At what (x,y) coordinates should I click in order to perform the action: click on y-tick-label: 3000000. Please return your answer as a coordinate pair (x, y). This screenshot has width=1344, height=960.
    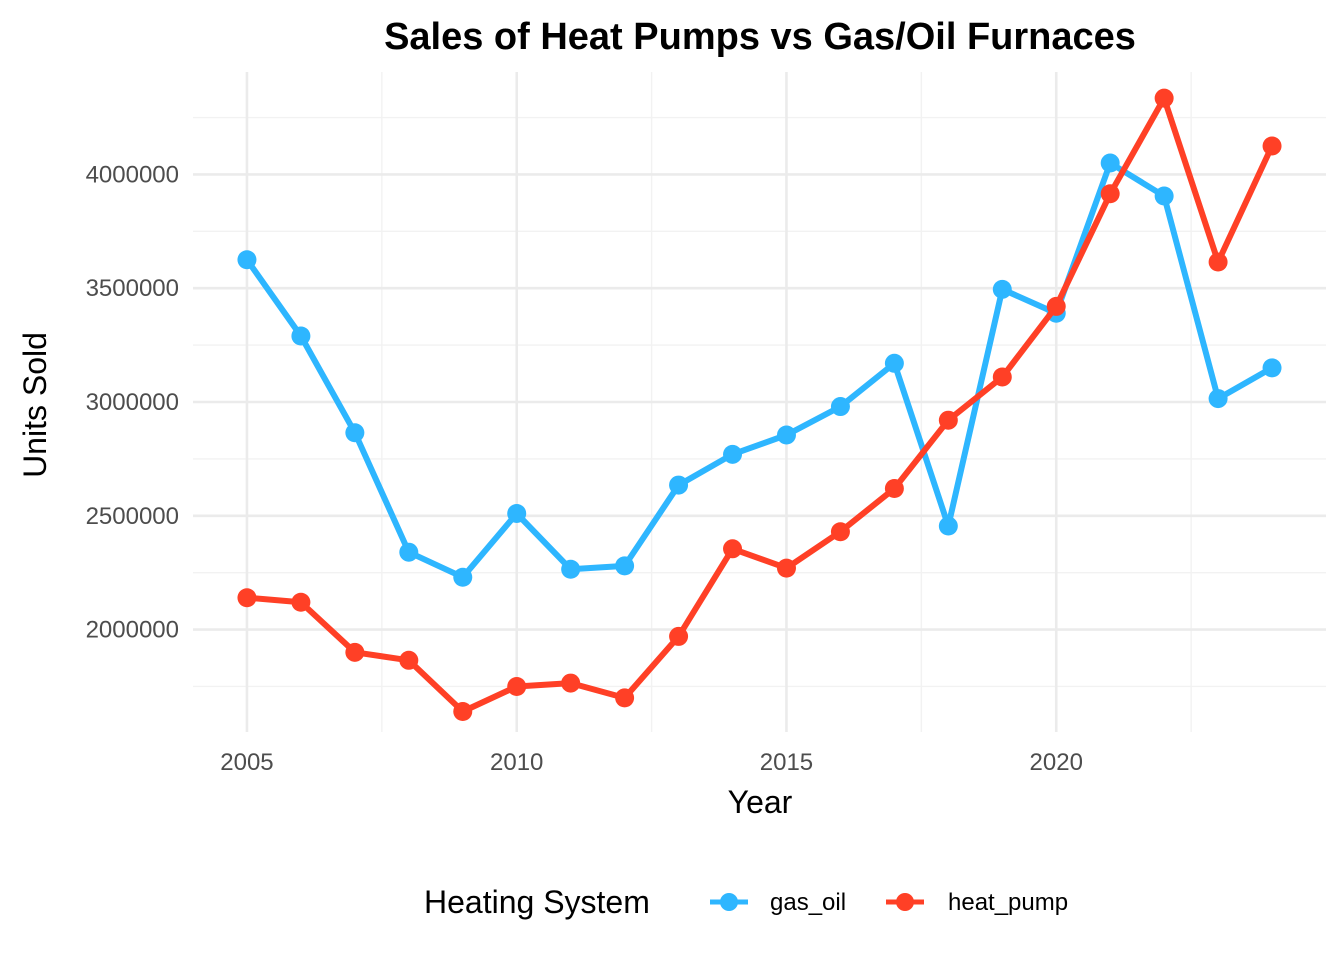
    Looking at the image, I should click on (132, 402).